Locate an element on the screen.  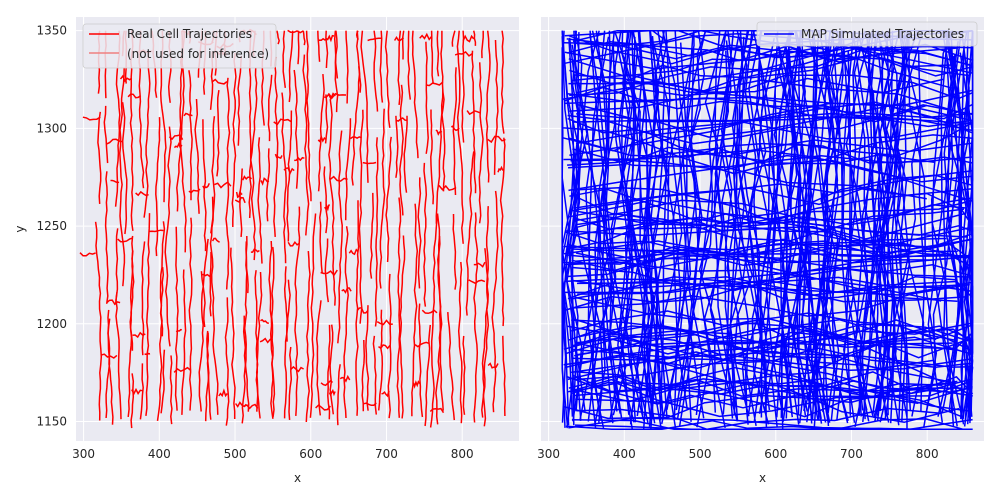
x-tick-label: 800 is located at coordinates (927, 454).